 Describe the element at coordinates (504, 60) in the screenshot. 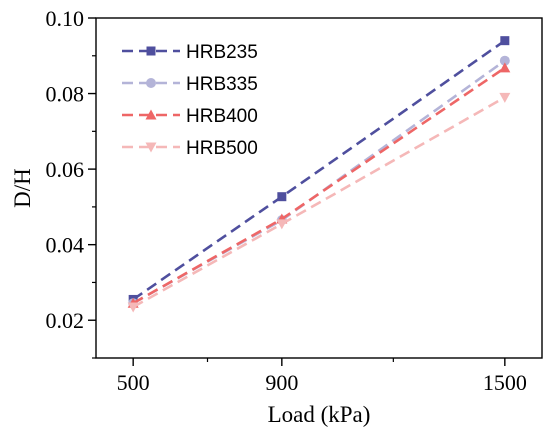

I see `data-point-HRB335` at that location.